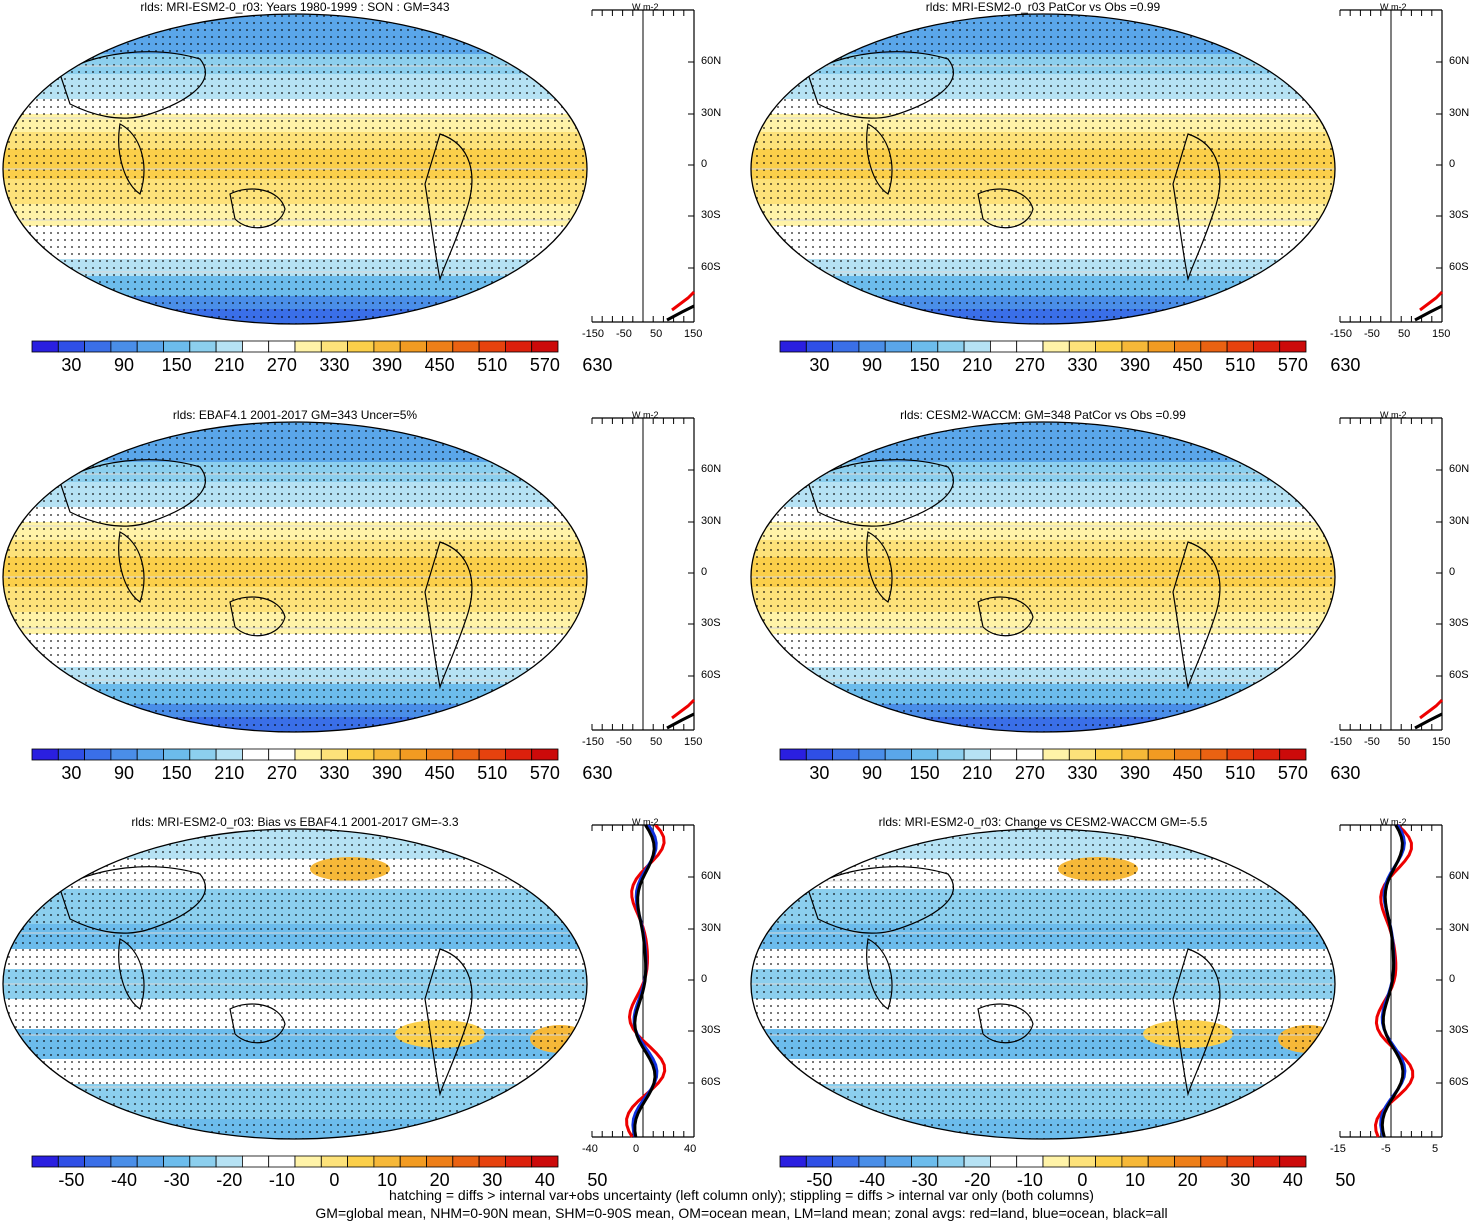 The width and height of the screenshot is (1483, 1221). Describe the element at coordinates (872, 773) in the screenshot. I see `colorbar-tick-label: 90` at that location.